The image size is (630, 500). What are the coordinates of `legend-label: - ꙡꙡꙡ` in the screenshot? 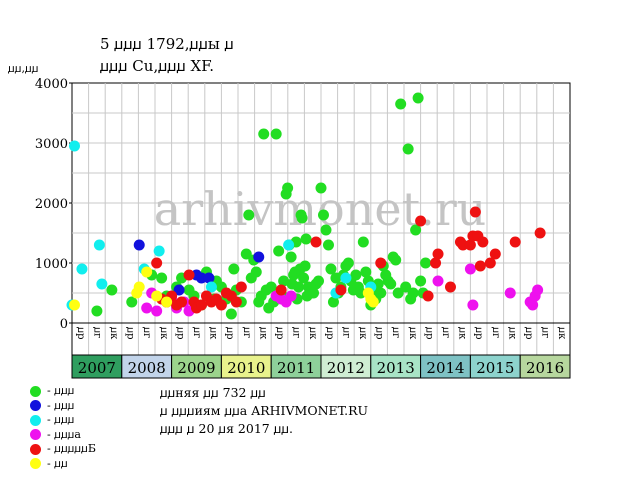 It's located at (61, 419).